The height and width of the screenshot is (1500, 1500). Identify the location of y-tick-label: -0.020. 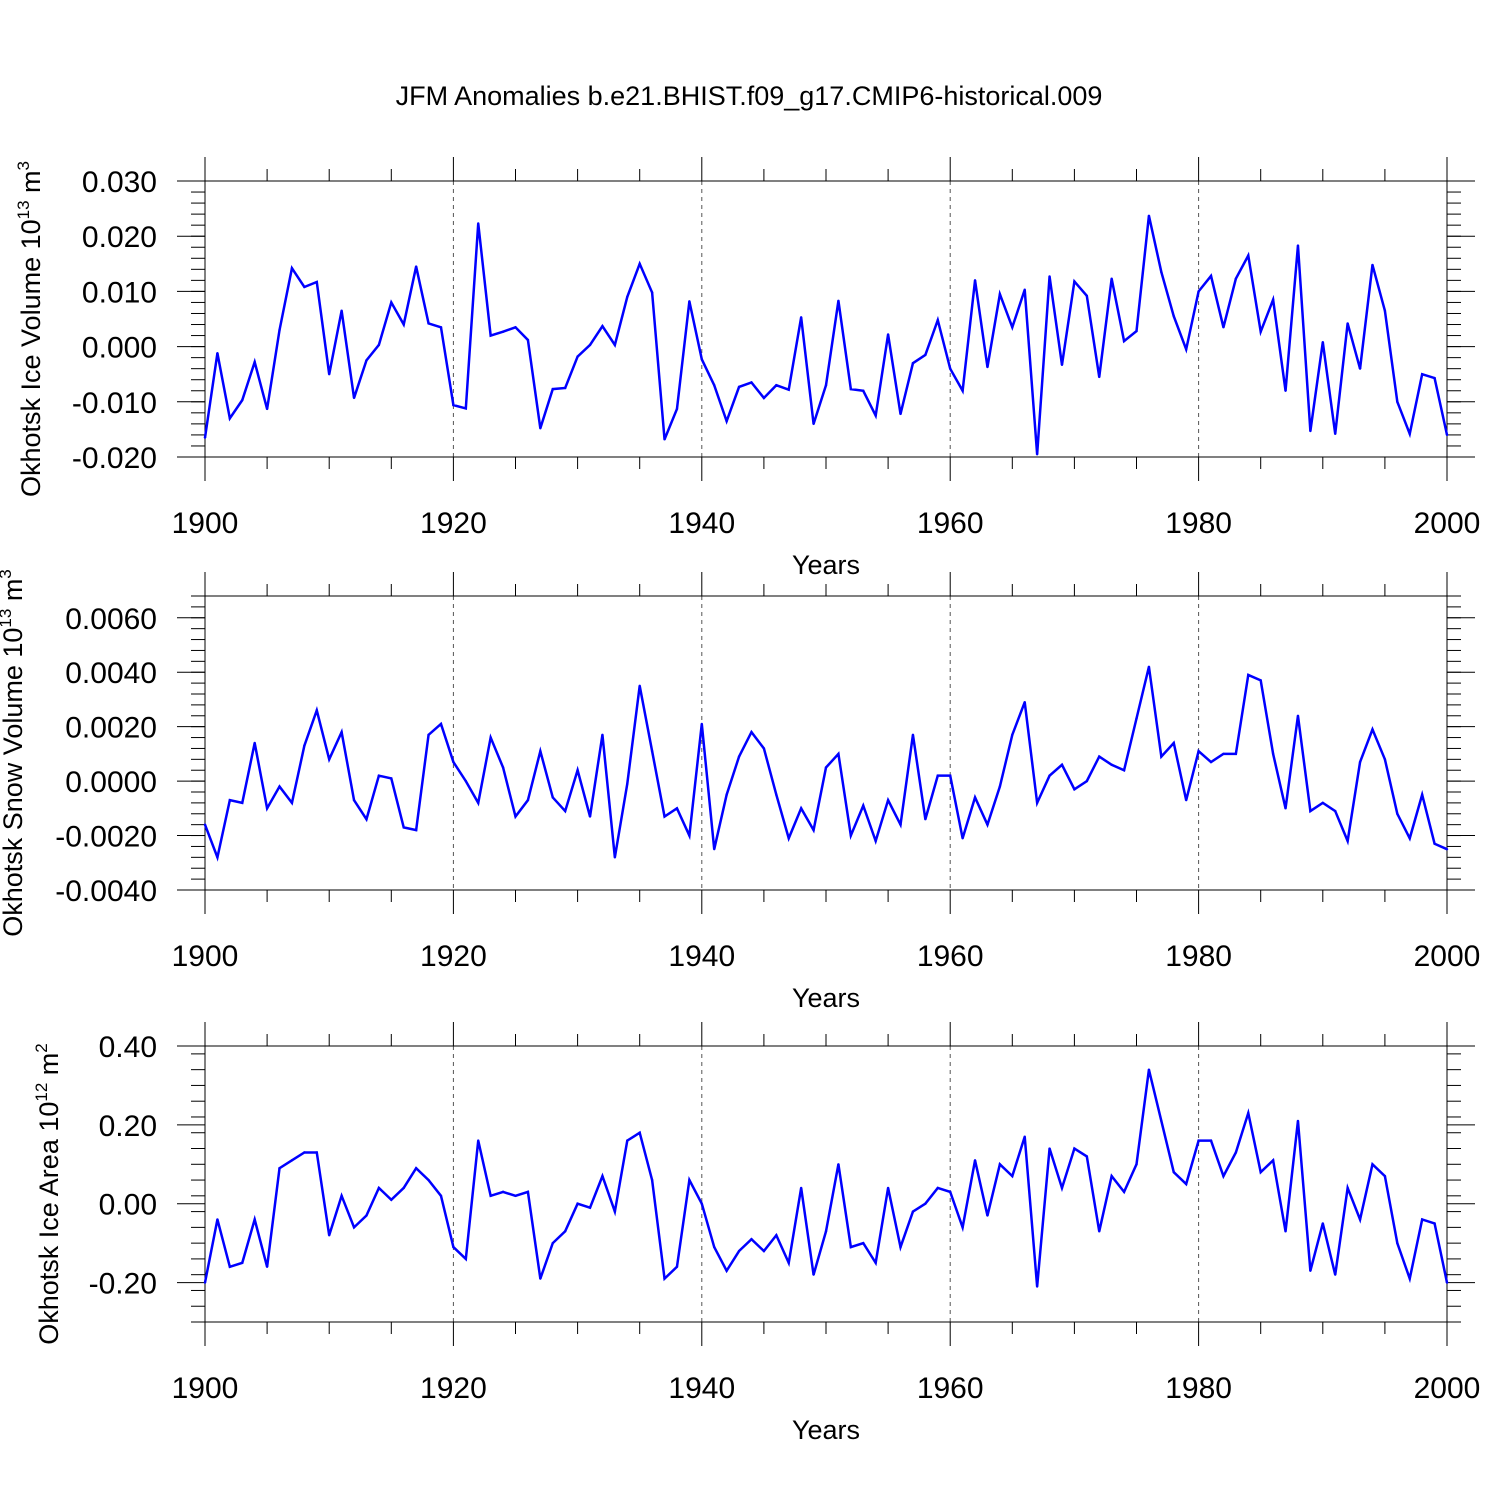
(114, 458).